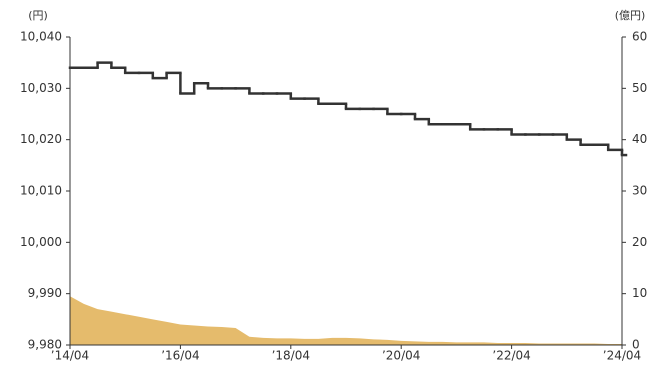 This screenshot has width=660, height=369. I want to click on y2-tick-label: 30, so click(639, 191).